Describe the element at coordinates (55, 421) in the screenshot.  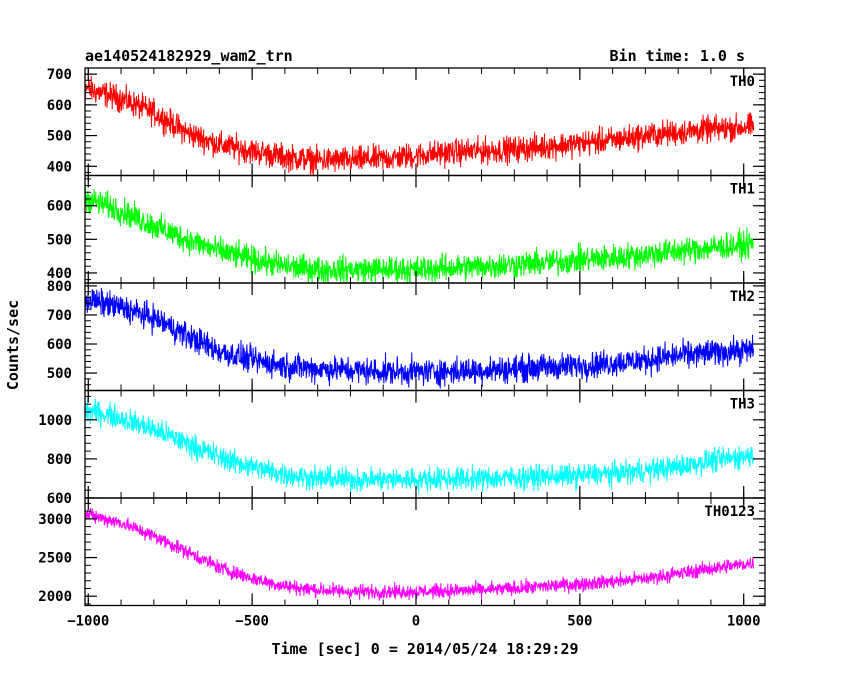
I see `y-tick-label: 1000` at that location.